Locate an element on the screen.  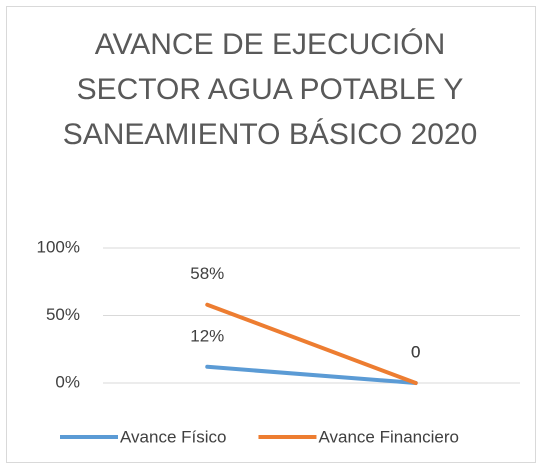
y-tick-label: 100% is located at coordinates (58, 246).